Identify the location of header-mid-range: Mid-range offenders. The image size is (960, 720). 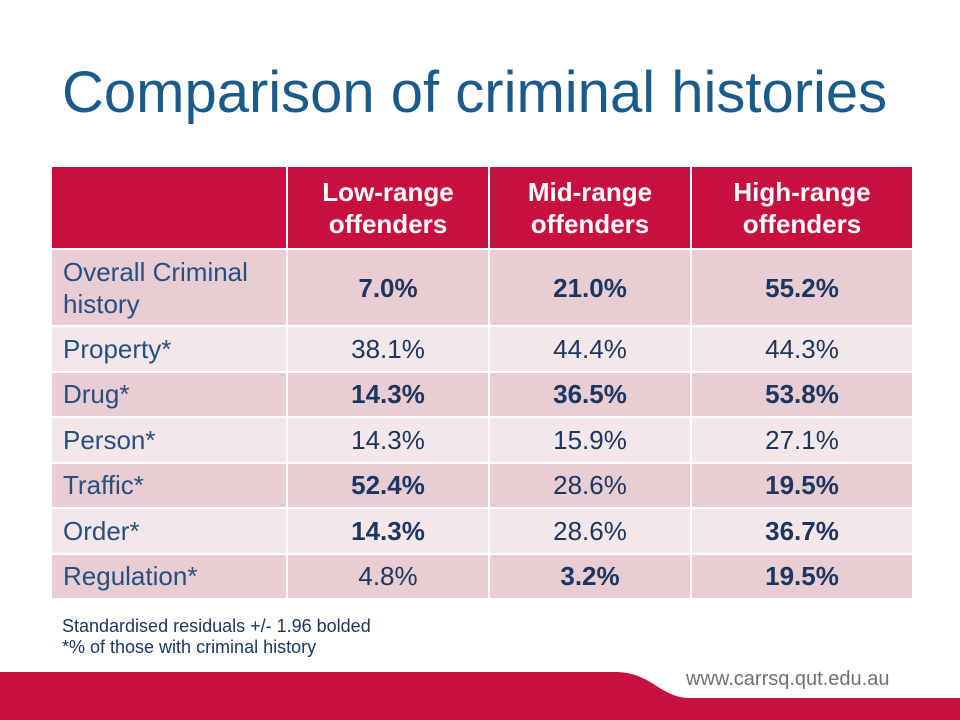
(590, 207).